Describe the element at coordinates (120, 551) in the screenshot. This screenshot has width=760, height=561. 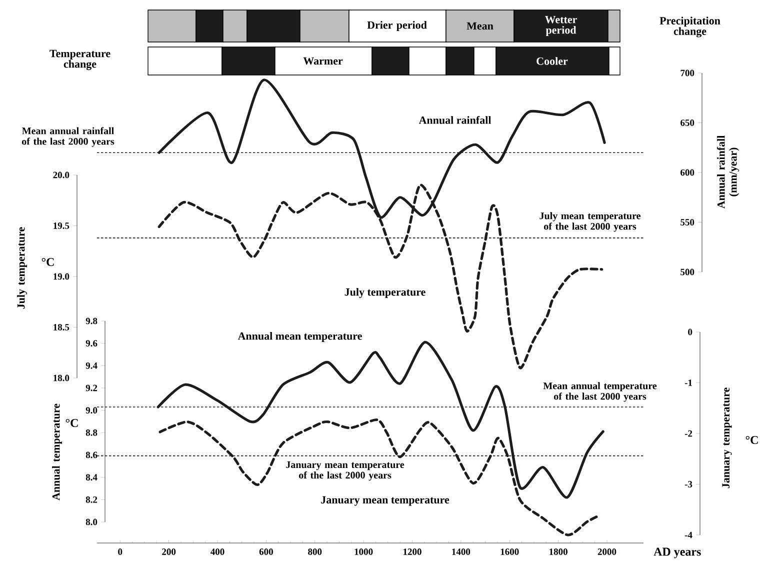
I see `x-tick-label: 0` at that location.